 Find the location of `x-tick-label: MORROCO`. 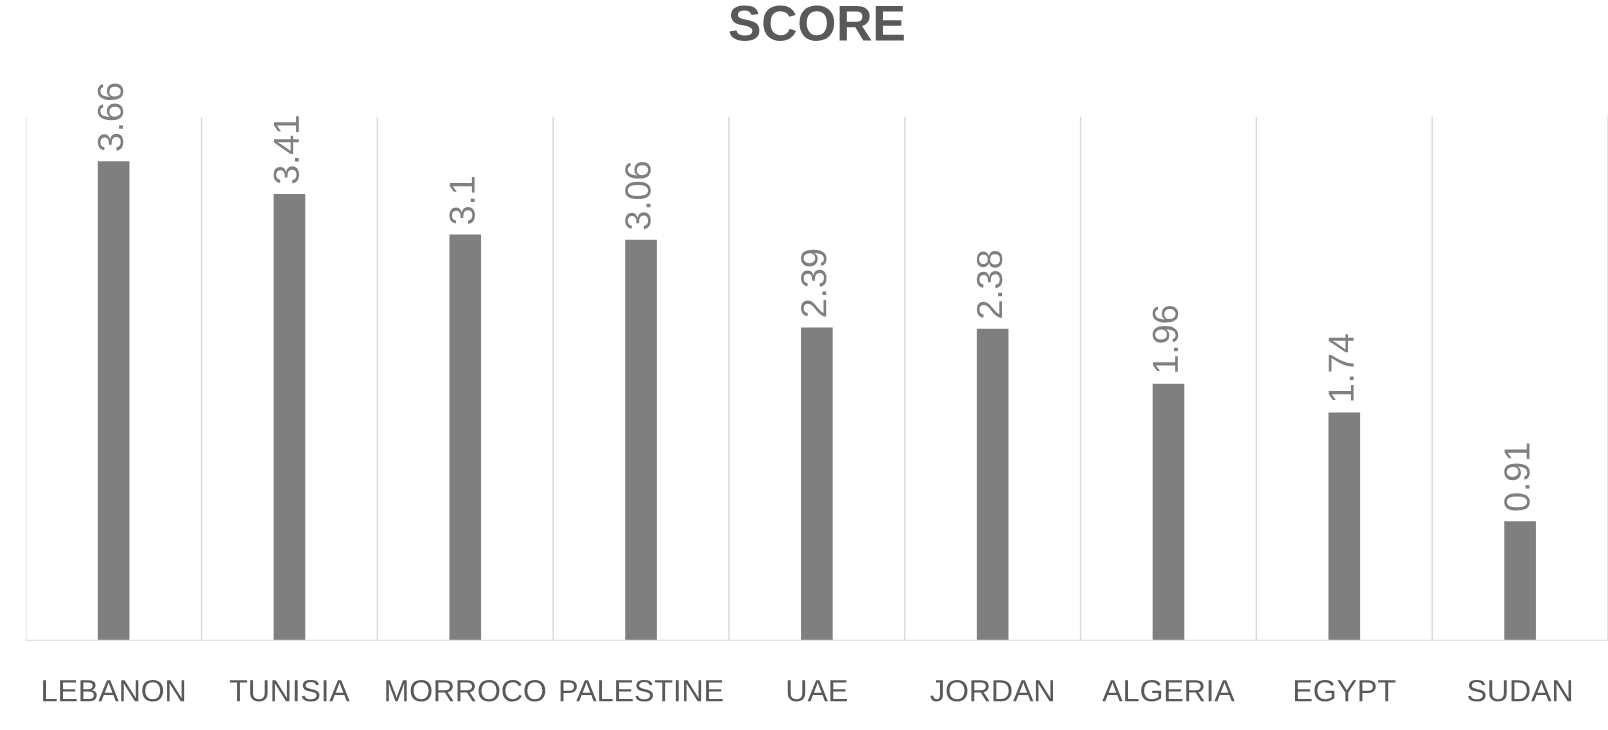

x-tick-label: MORROCO is located at coordinates (466, 690).